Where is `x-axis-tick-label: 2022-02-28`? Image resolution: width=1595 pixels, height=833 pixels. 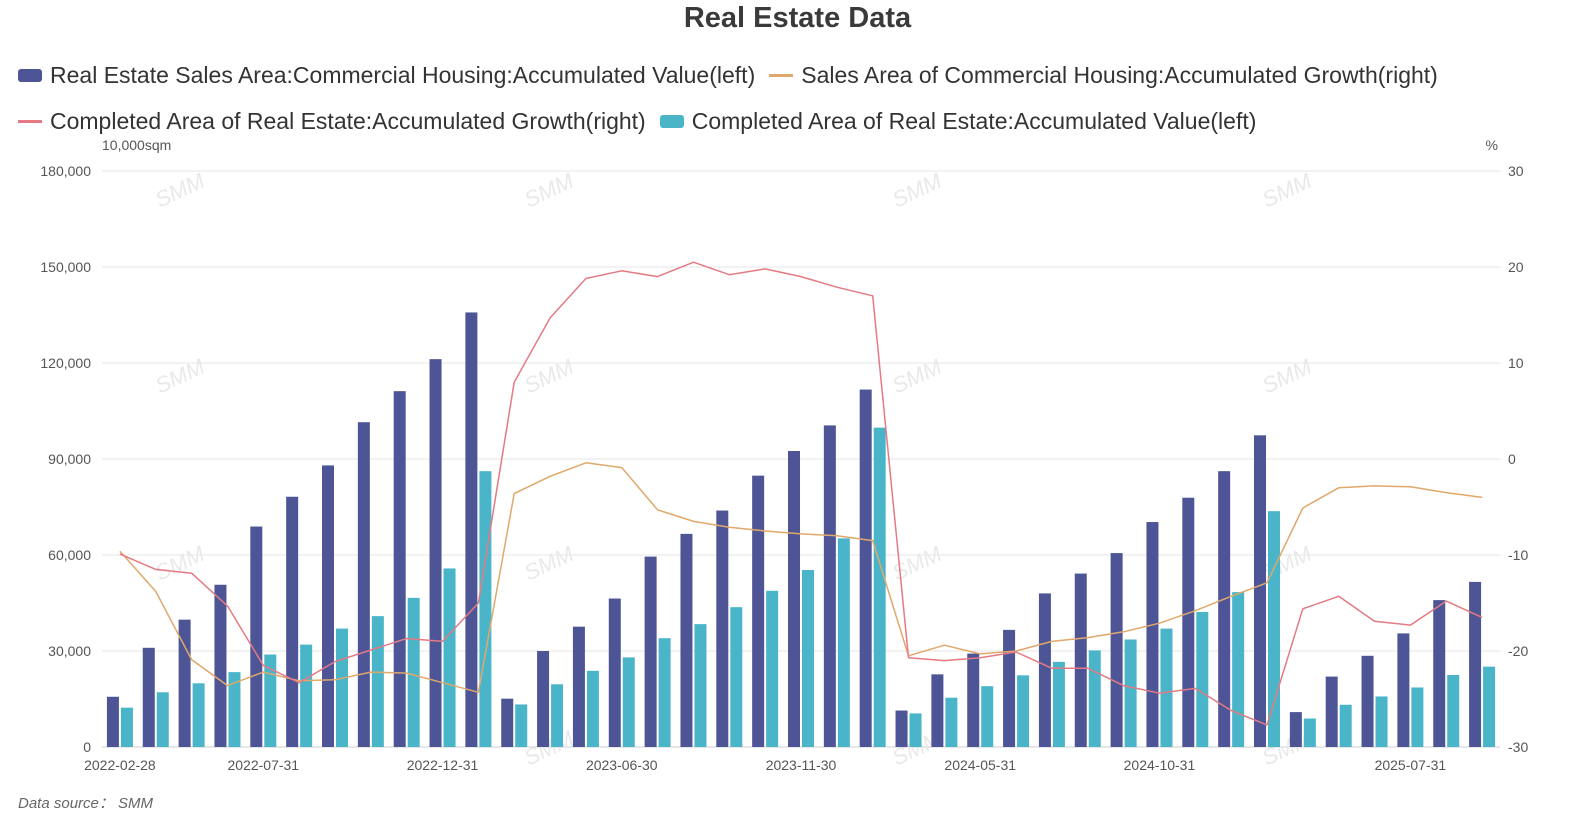 x-axis-tick-label: 2022-02-28 is located at coordinates (120, 765).